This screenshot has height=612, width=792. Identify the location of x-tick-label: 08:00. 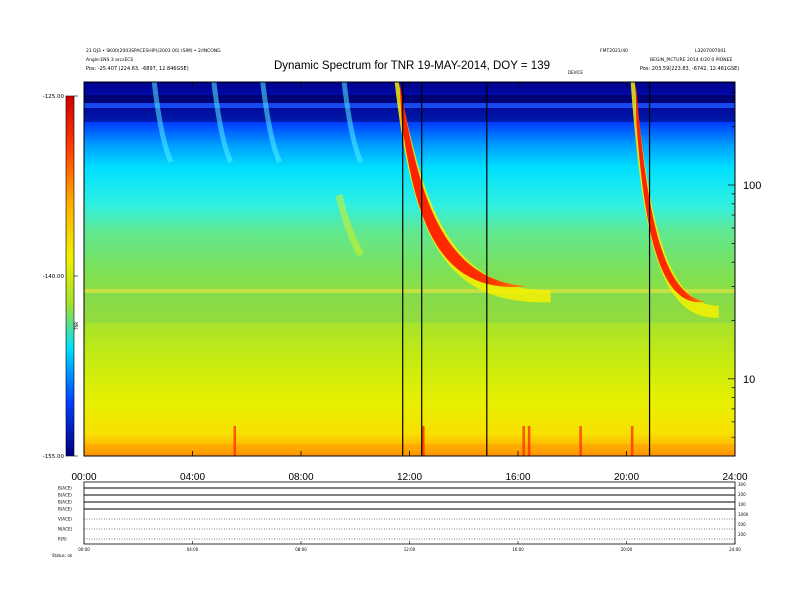
(300, 477).